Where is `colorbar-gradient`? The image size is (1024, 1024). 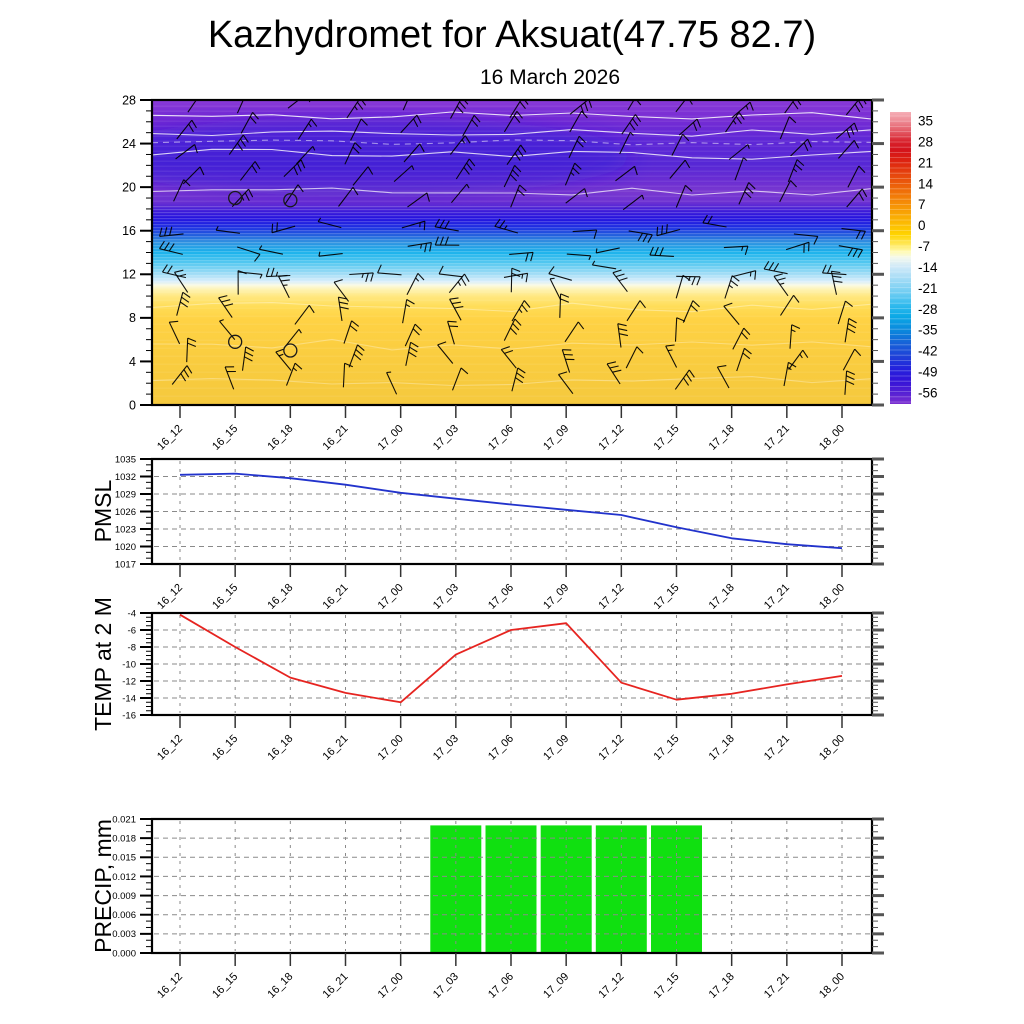
colorbar-gradient is located at coordinates (900, 258).